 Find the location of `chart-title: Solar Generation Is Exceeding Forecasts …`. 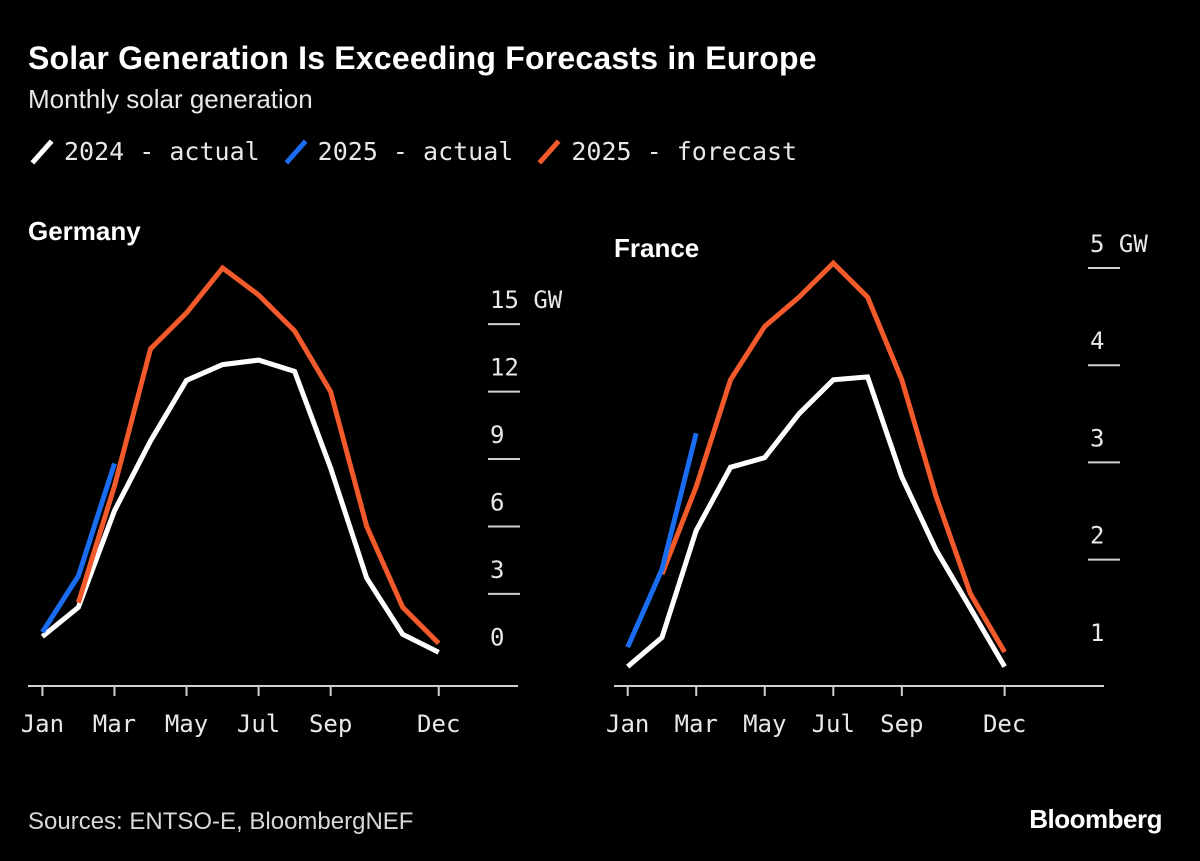

chart-title: Solar Generation Is Exceeding Forecasts … is located at coordinates (422, 58).